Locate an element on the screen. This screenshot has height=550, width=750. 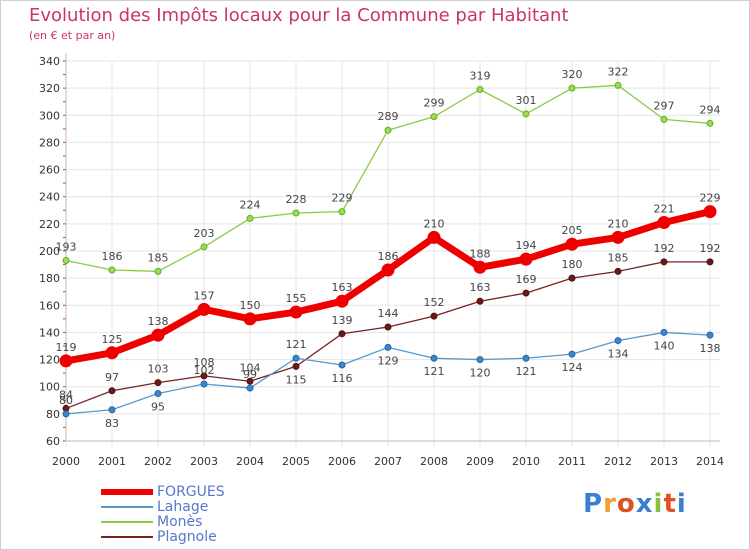
data-label-mones: 322 is located at coordinates (618, 71).